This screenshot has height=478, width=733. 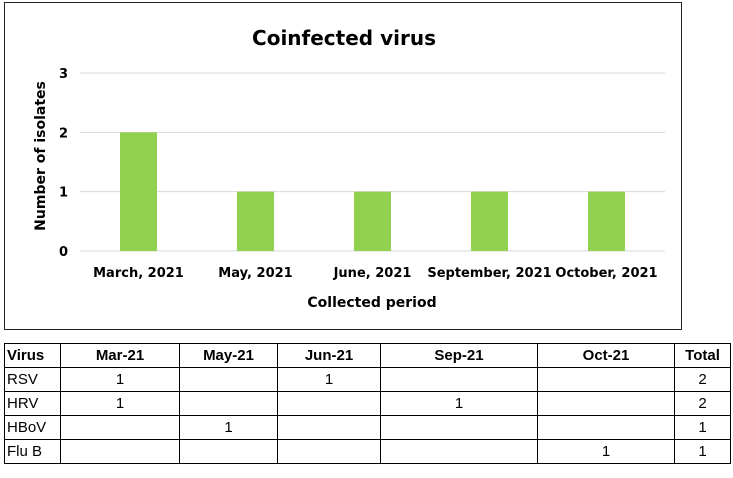 What do you see at coordinates (32, 403) in the screenshot?
I see `virus-name-cell: HRV` at bounding box center [32, 403].